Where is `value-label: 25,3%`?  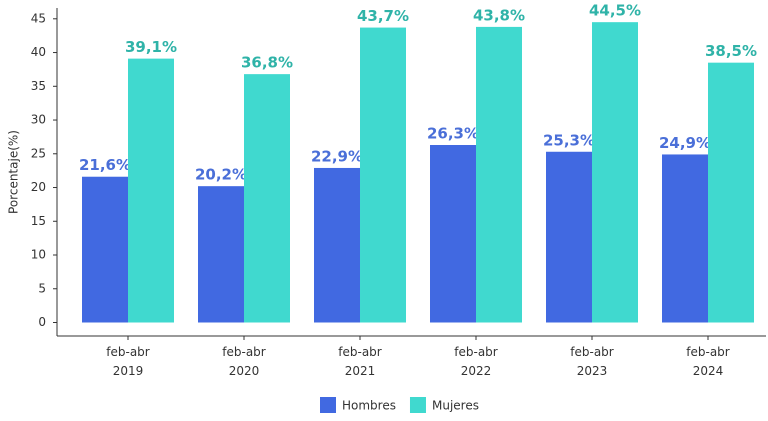 value-label: 25,3% is located at coordinates (569, 140).